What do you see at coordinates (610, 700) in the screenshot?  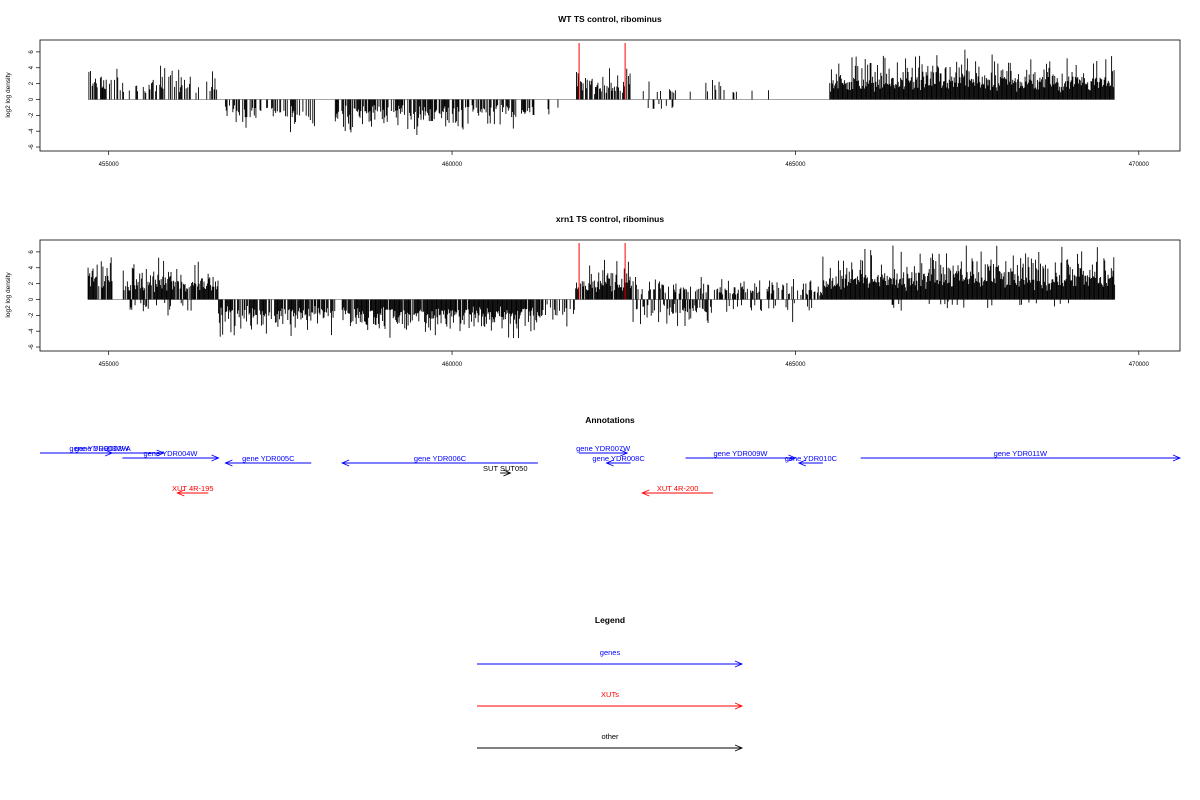 I see `legend-item: XUTs` at bounding box center [610, 700].